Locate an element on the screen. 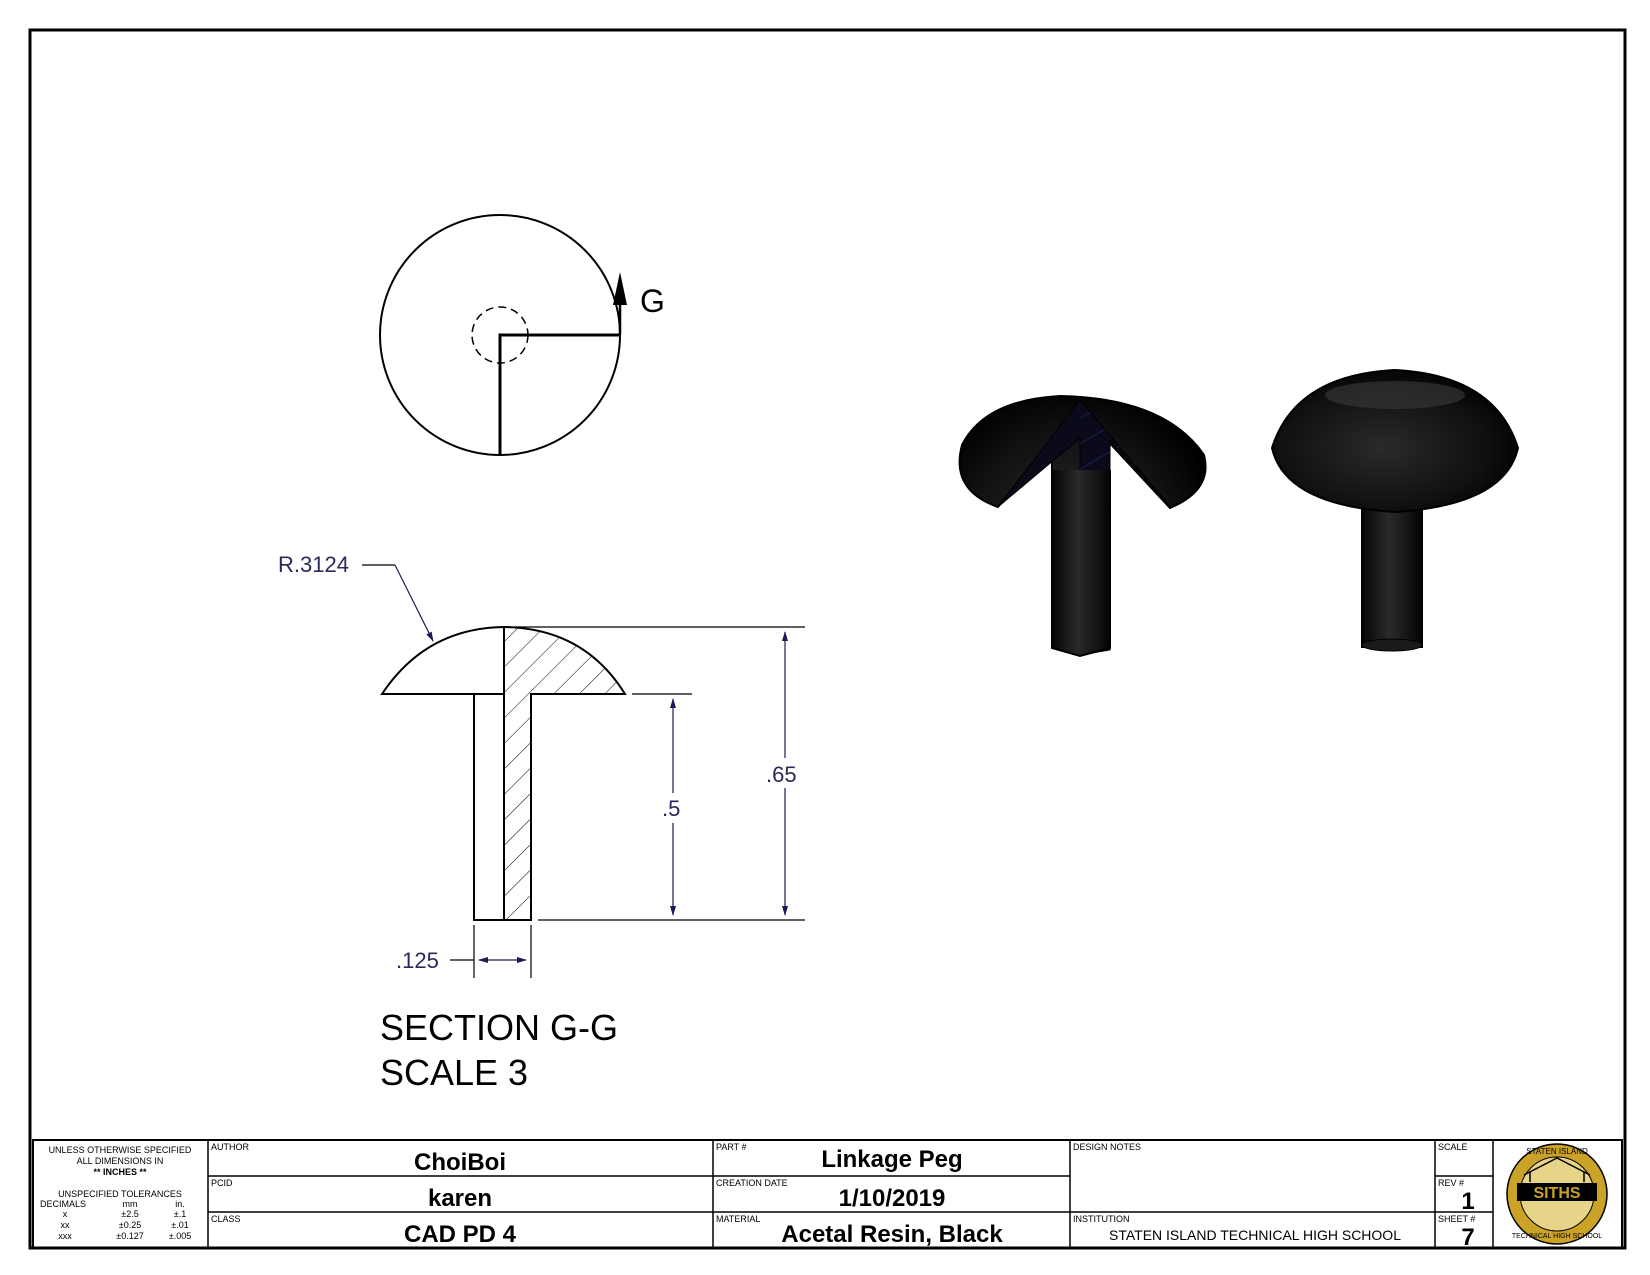 This screenshot has height=1275, width=1650. full-peg-stem is located at coordinates (1392, 576).